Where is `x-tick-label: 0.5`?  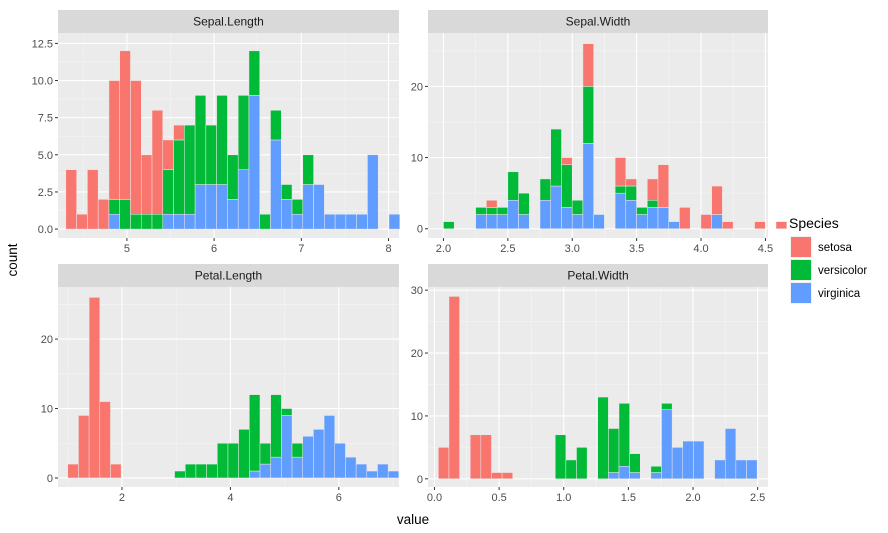
x-tick-label: 0.5 is located at coordinates (498, 498).